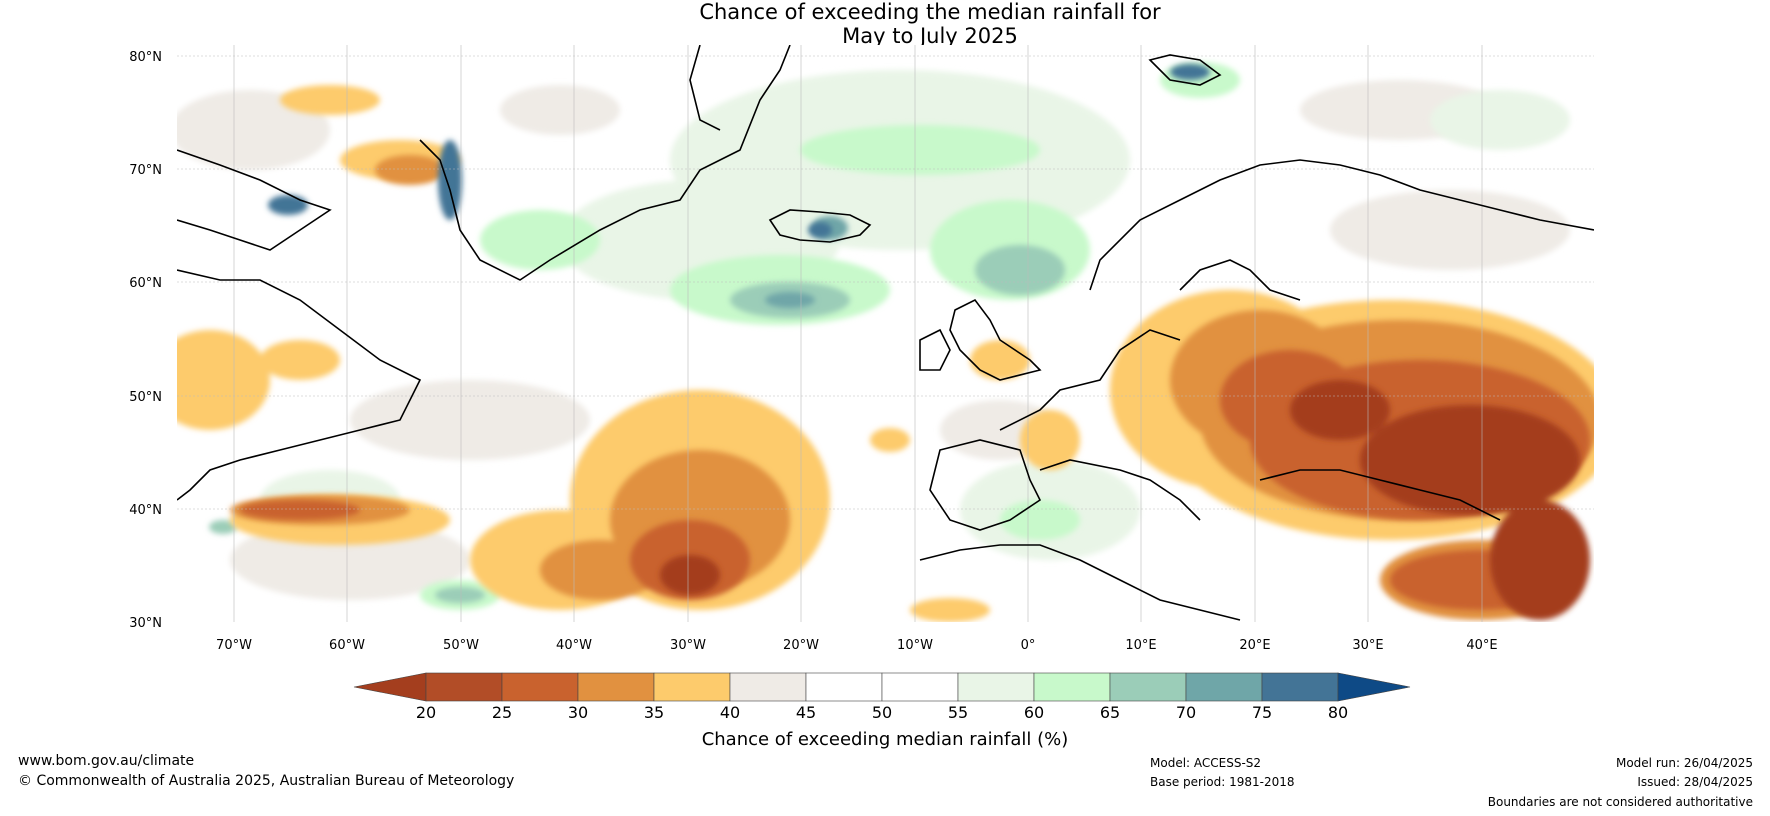 The image size is (1770, 816). What do you see at coordinates (145, 510) in the screenshot?
I see `lat-label-40n: 40°N` at bounding box center [145, 510].